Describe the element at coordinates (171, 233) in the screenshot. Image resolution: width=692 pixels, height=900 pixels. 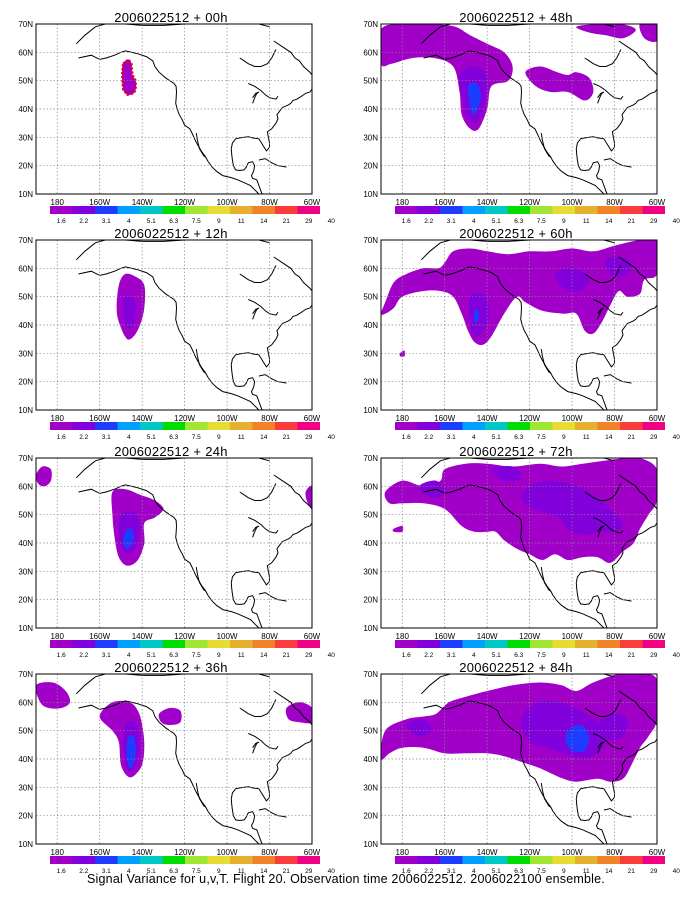
I see `panel-title: 2006022512 + 12h` at that location.